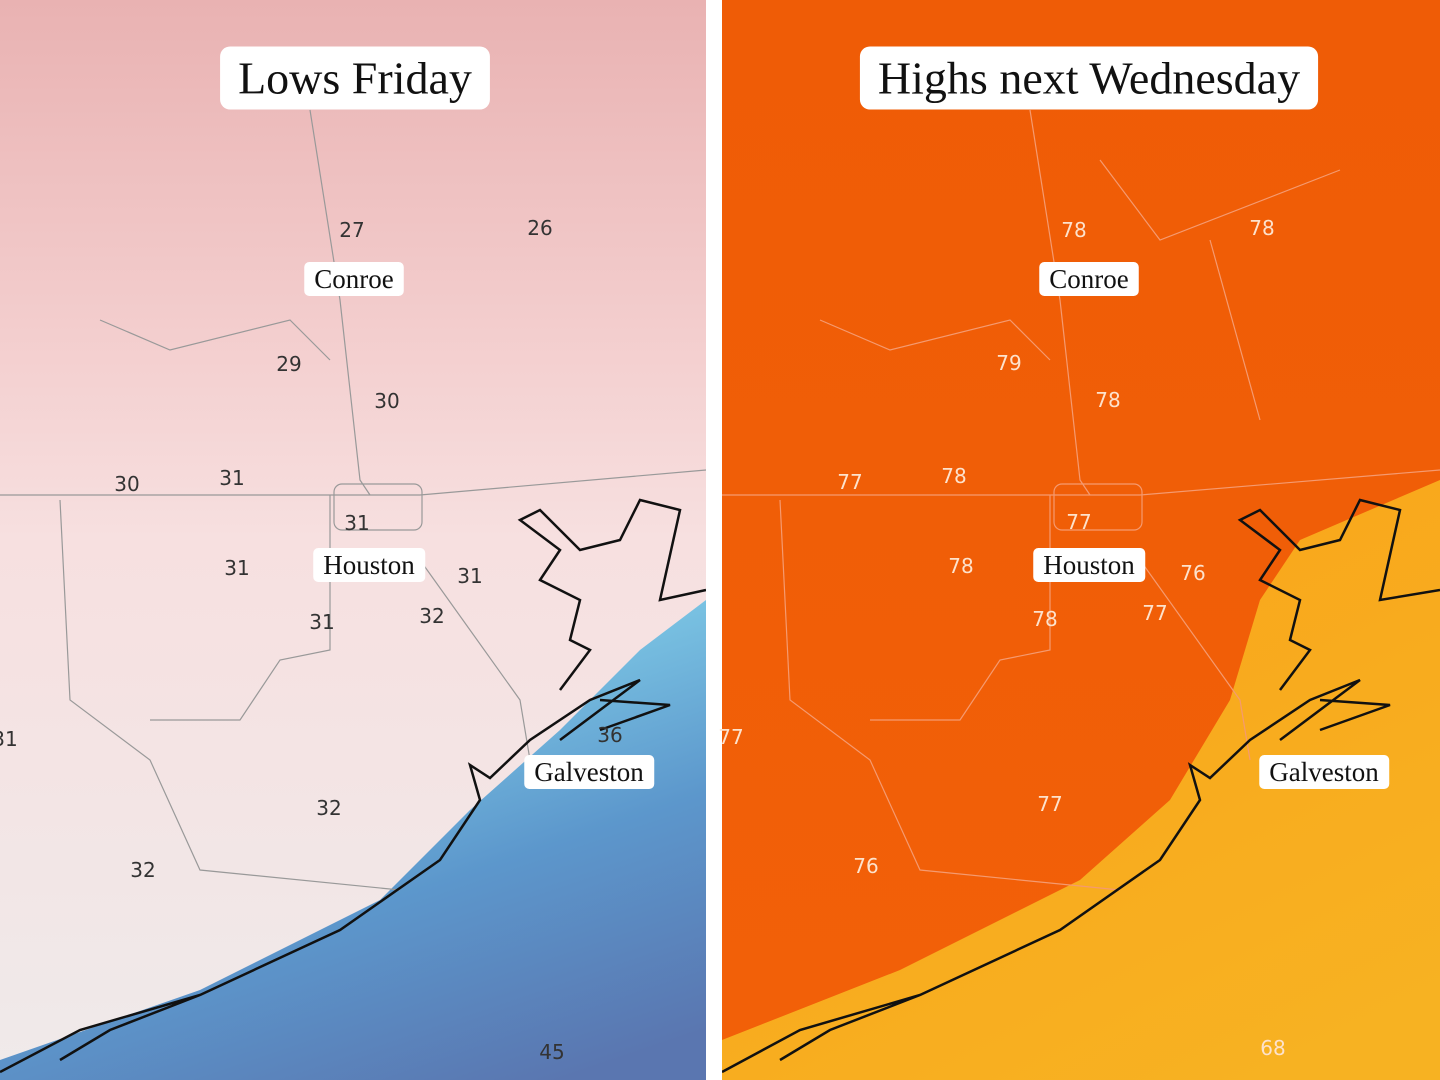 Image resolution: width=1440 pixels, height=1080 pixels. I want to click on temperature: 45, so click(551, 1052).